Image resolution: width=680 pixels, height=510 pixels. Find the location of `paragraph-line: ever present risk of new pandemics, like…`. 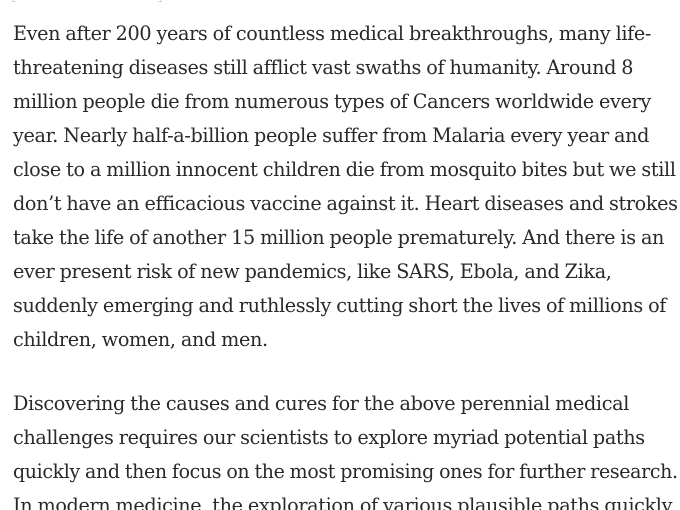

paragraph-line: ever present risk of new pandemics, like… is located at coordinates (312, 271).